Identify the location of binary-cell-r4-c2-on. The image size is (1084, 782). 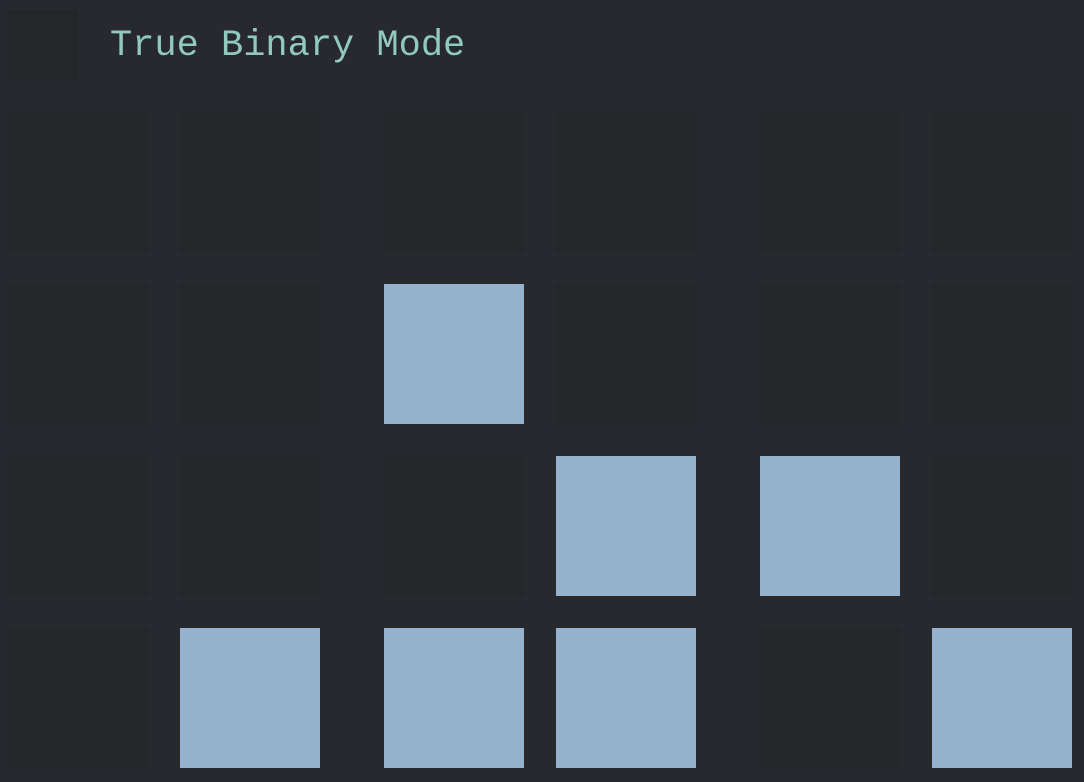
(250, 698).